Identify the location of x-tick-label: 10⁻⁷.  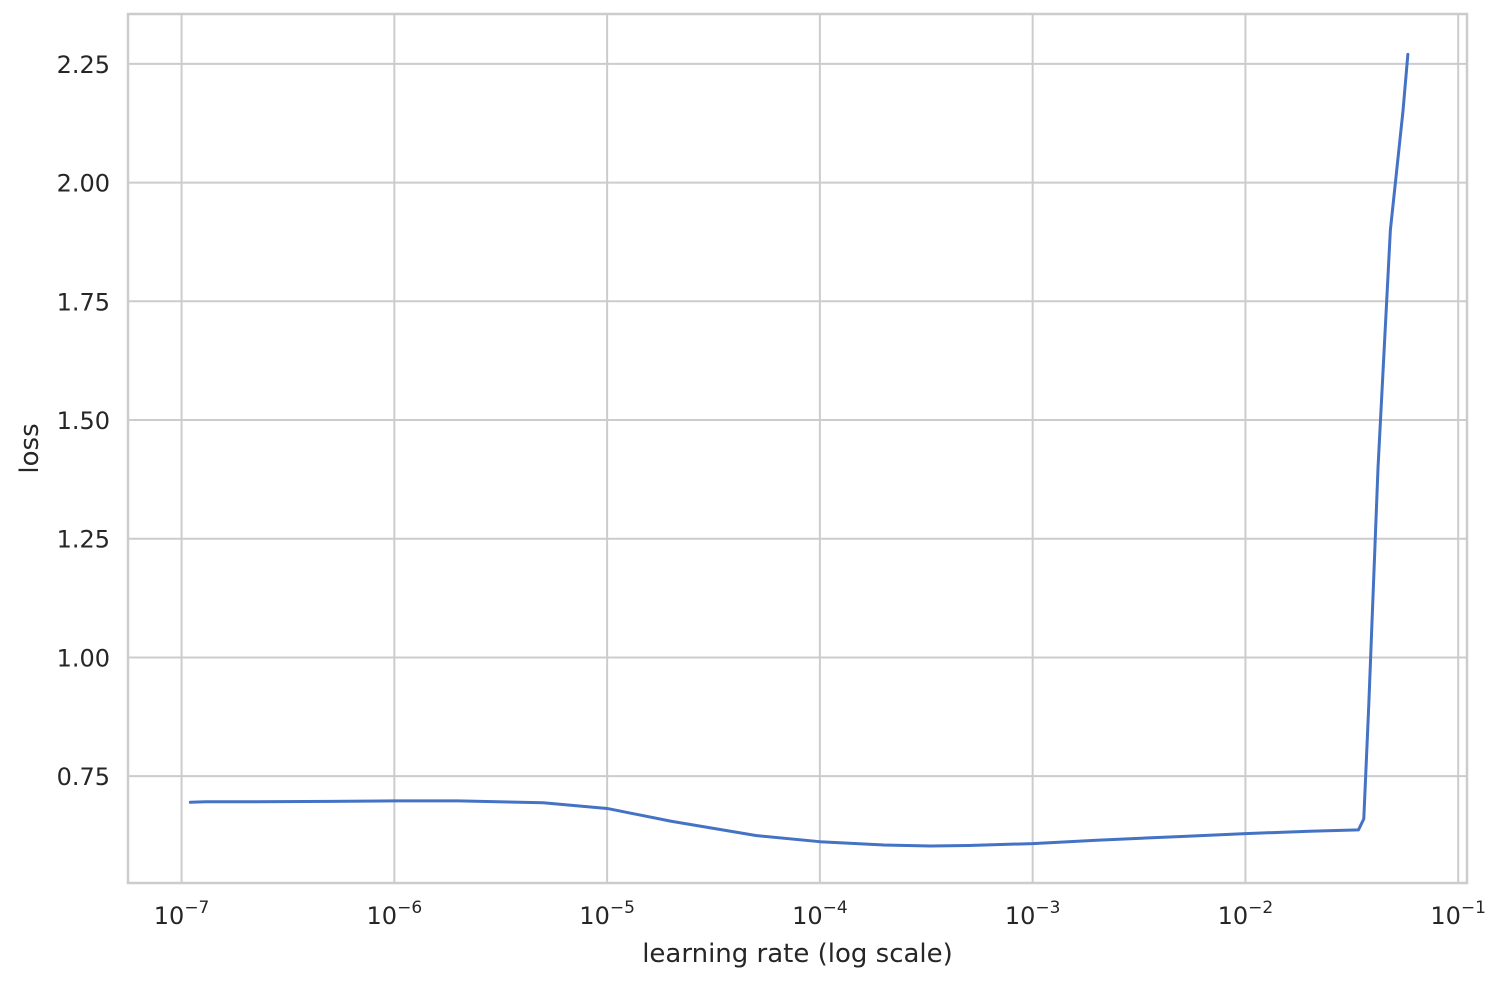
(182, 914).